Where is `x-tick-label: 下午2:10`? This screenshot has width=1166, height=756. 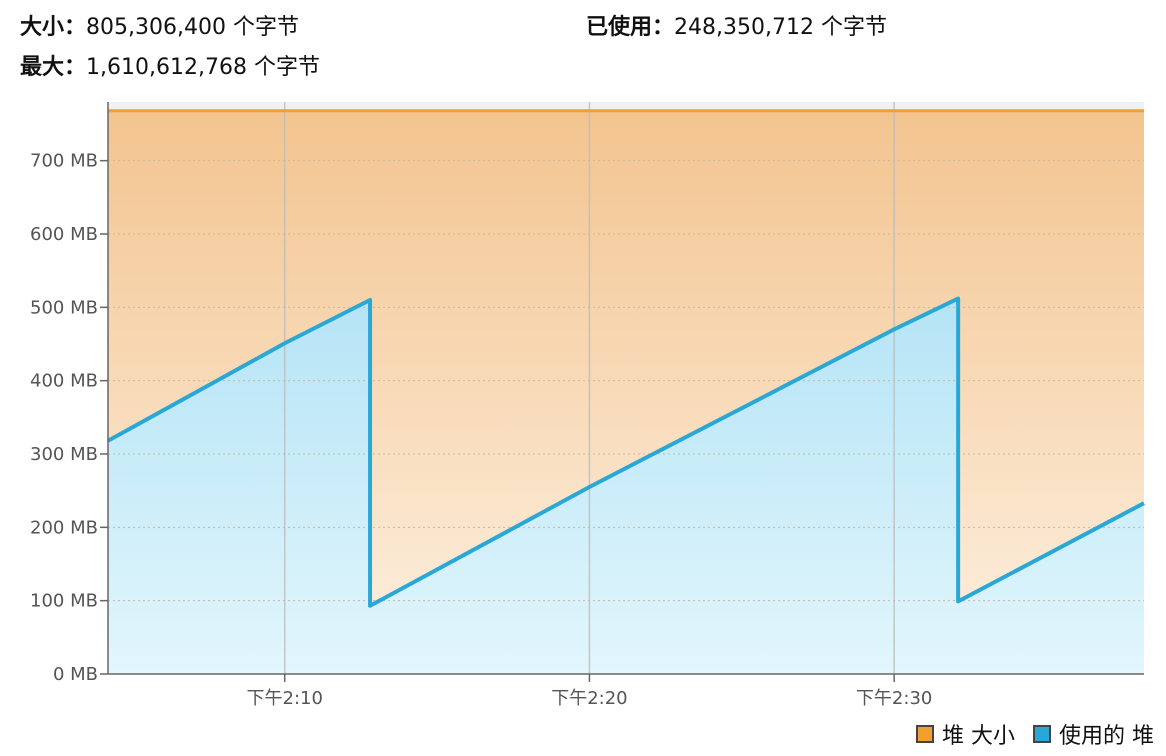
x-tick-label: 下午2:10 is located at coordinates (285, 698).